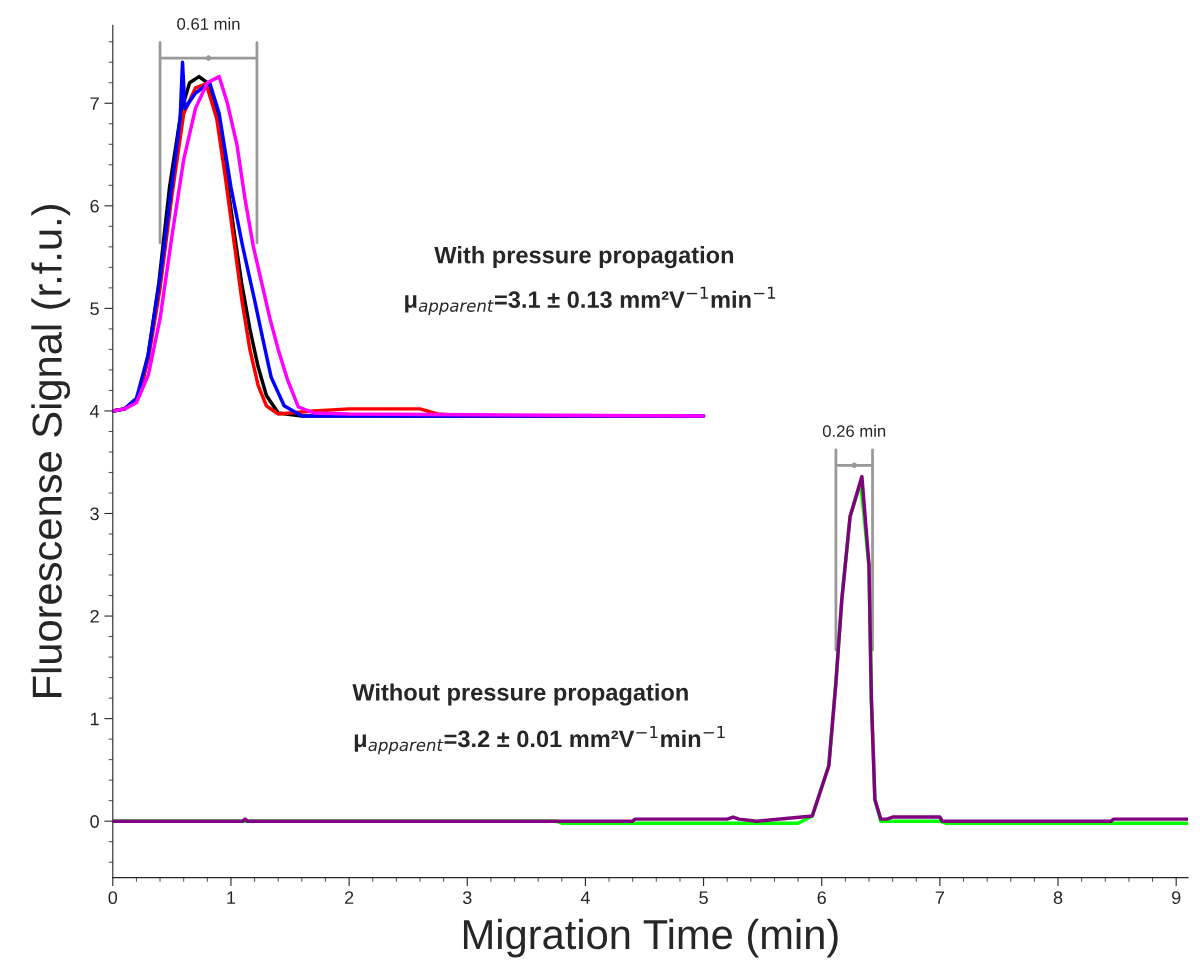 The width and height of the screenshot is (1200, 974). What do you see at coordinates (94, 309) in the screenshot?
I see `y-tick-label: 5` at bounding box center [94, 309].